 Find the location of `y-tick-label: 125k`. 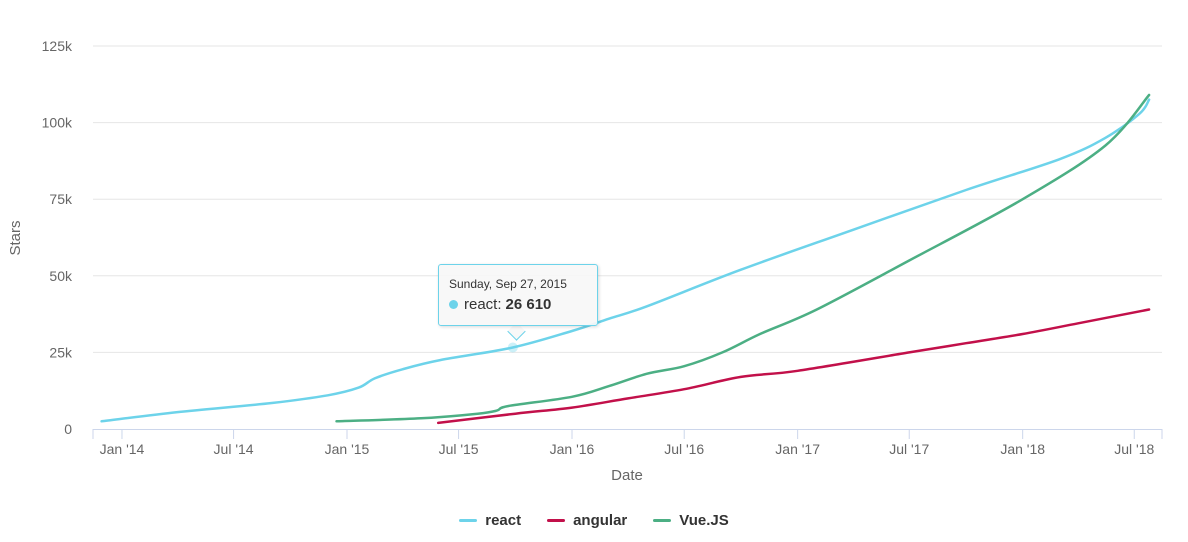

y-tick-label: 125k is located at coordinates (57, 46).